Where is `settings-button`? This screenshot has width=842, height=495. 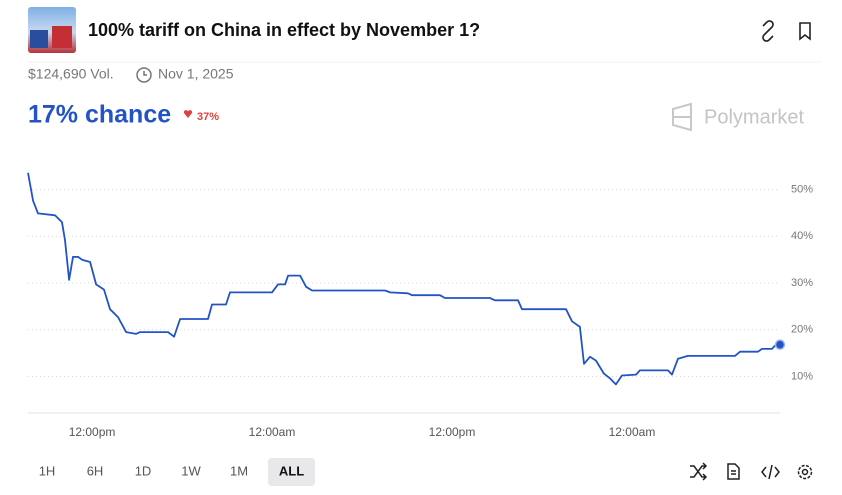
settings-button is located at coordinates (805, 472).